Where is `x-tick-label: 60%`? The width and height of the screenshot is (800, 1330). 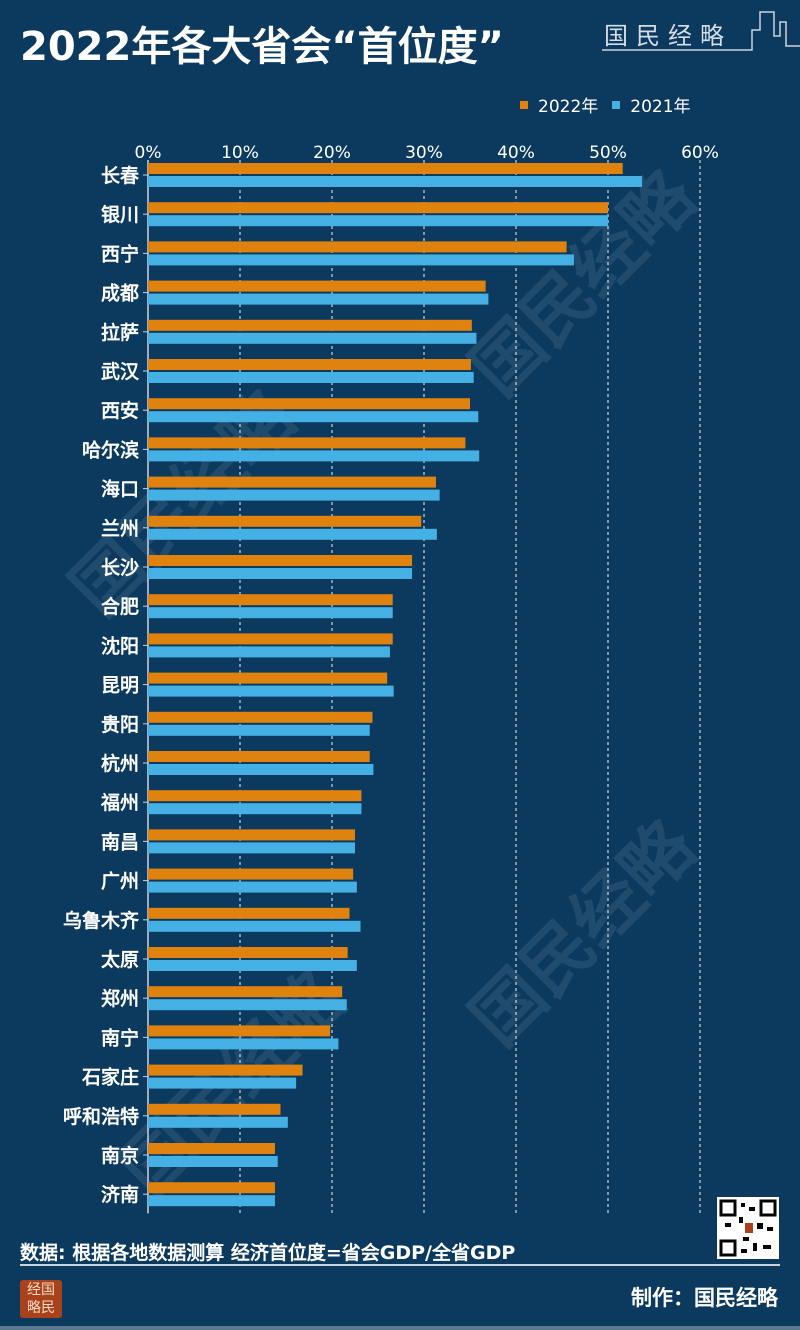
x-tick-label: 60% is located at coordinates (700, 153).